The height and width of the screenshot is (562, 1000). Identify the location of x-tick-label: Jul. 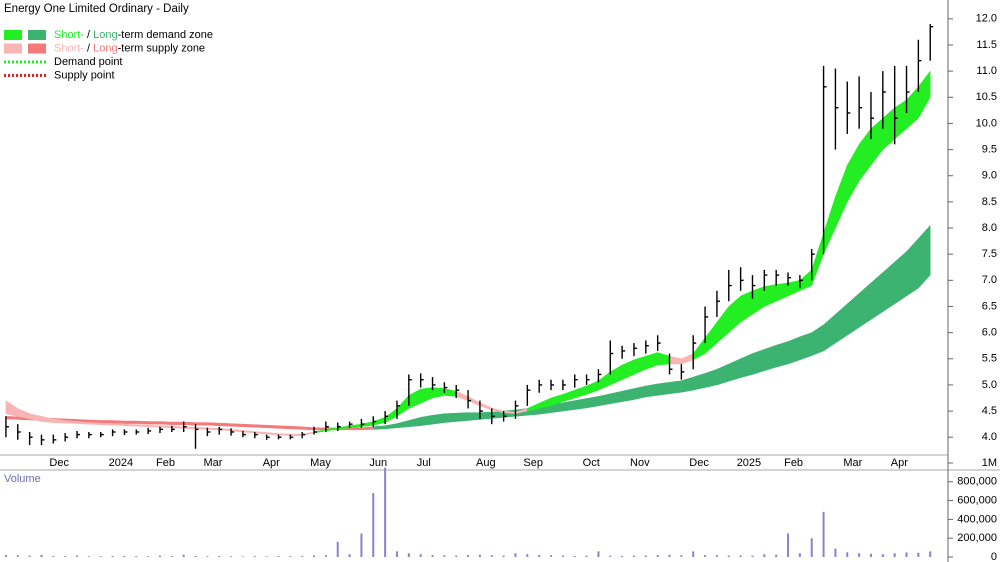
(424, 463).